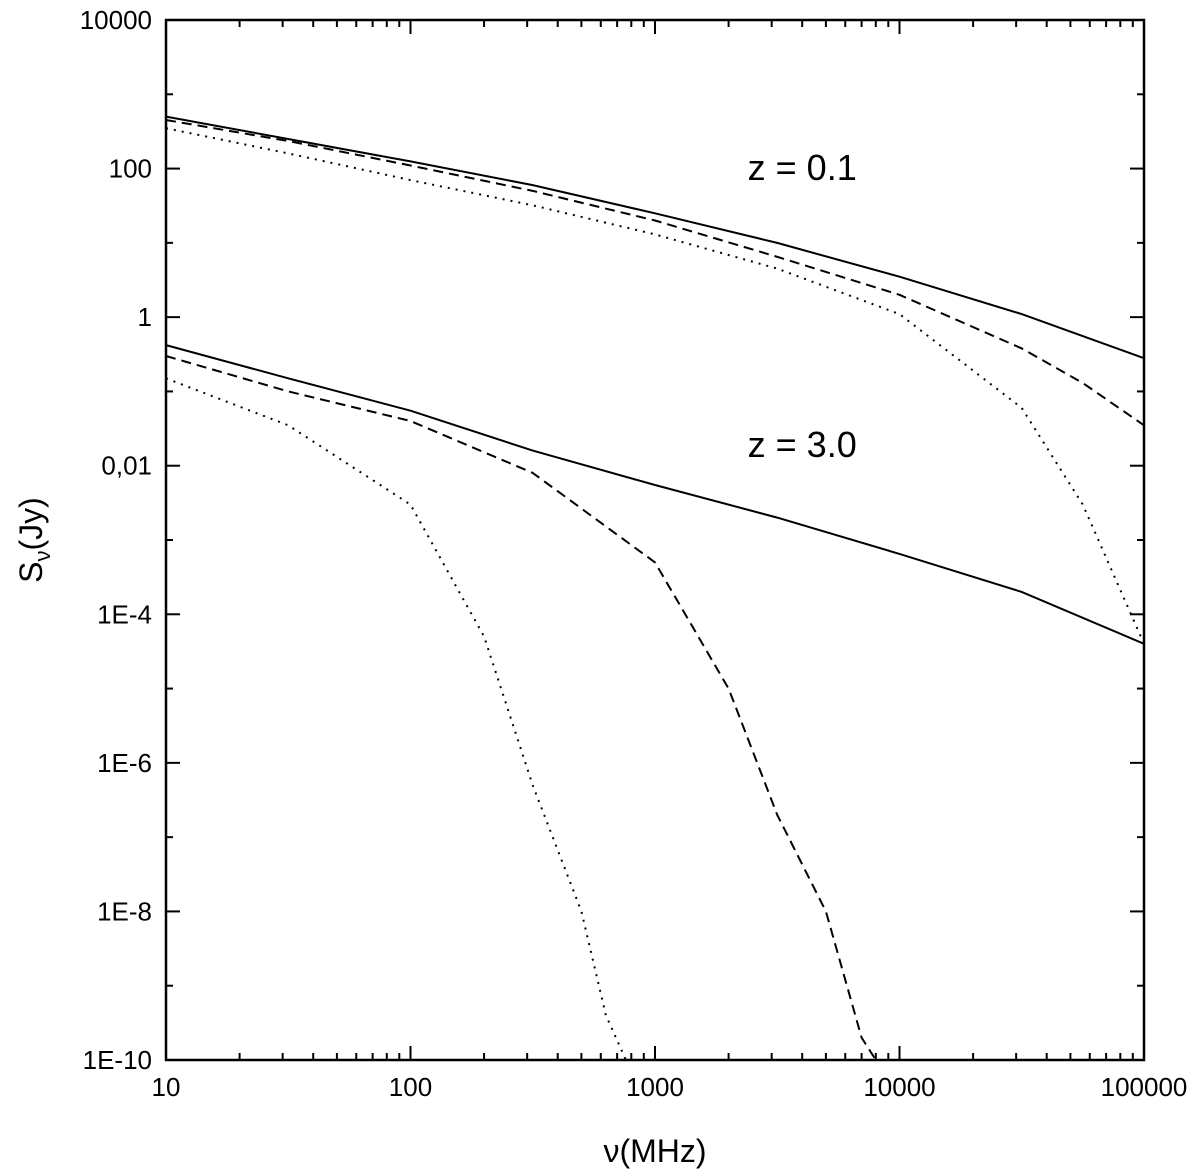  Describe the element at coordinates (124, 614) in the screenshot. I see `y-tick-label: 1E-4` at that location.